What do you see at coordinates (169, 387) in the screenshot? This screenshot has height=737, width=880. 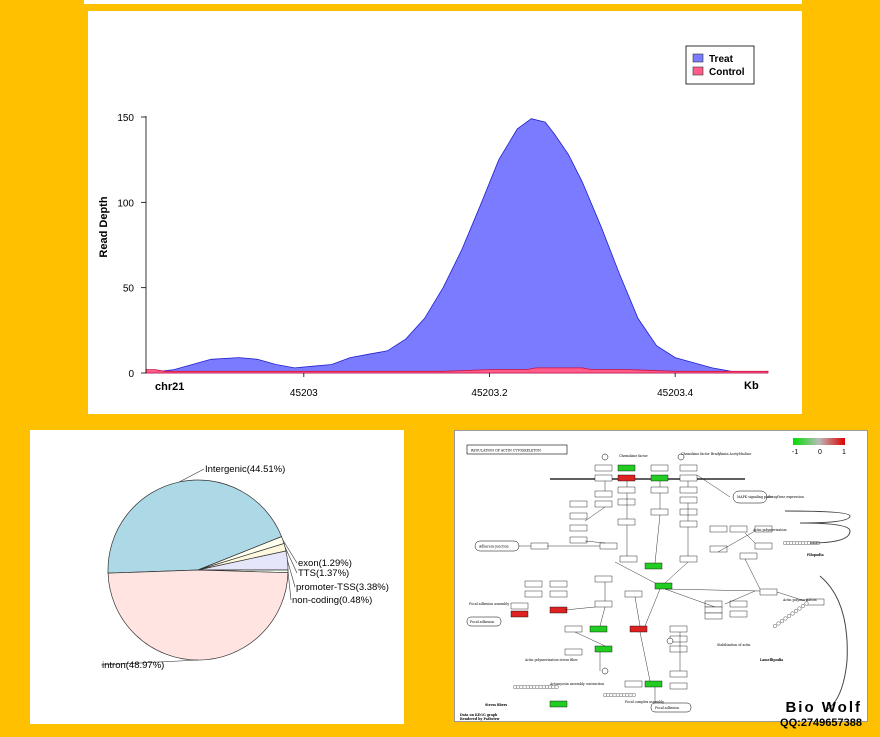 I see `chrom-label: chr21` at bounding box center [169, 387].